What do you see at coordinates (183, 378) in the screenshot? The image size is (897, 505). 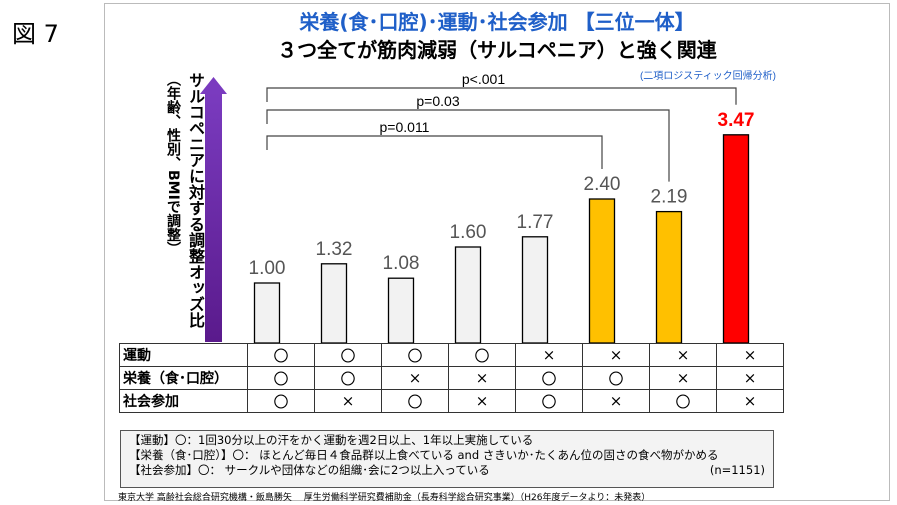 I see `row-header: 栄養（食･口腔）` at bounding box center [183, 378].